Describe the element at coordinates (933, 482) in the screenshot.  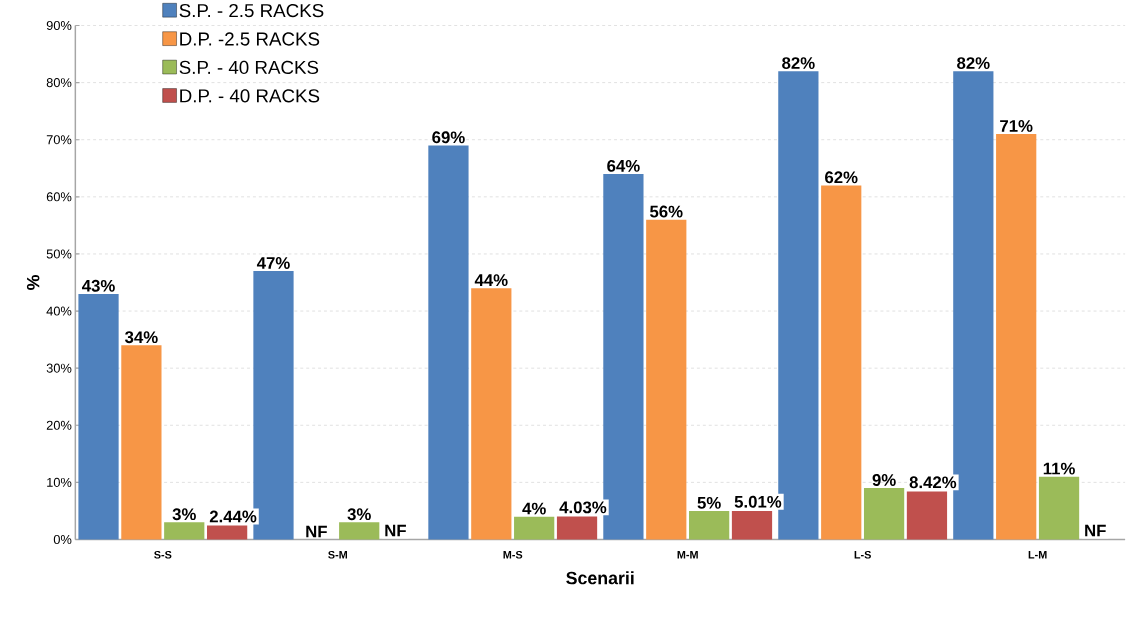
I see `data-label: 8.42%` at that location.